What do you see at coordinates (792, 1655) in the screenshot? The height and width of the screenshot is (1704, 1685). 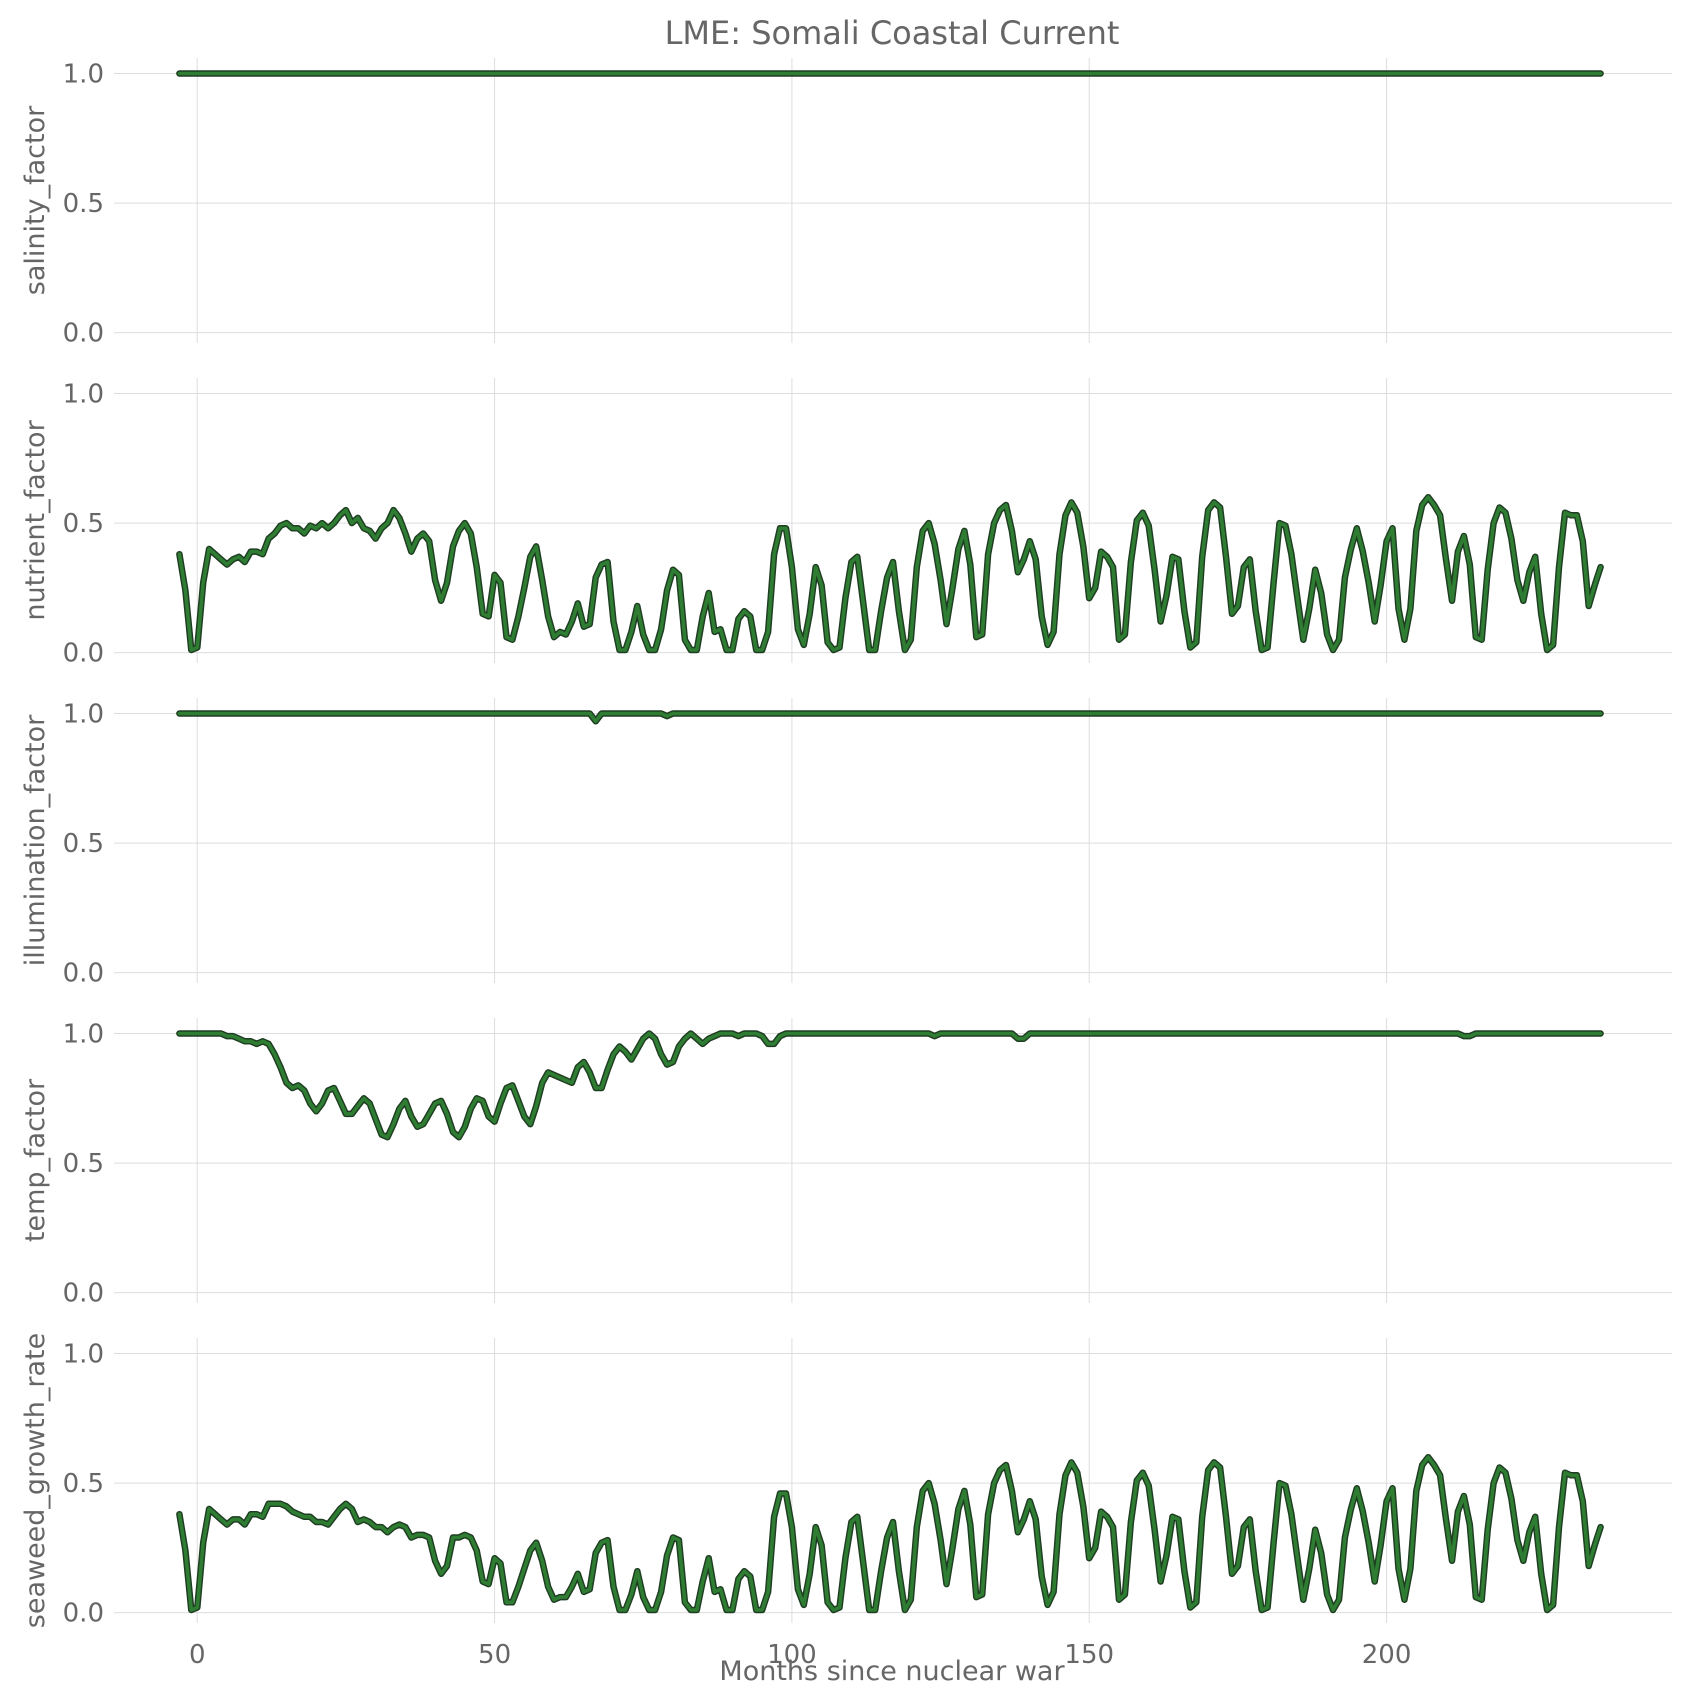 I see `x-tick-label: 100` at bounding box center [792, 1655].